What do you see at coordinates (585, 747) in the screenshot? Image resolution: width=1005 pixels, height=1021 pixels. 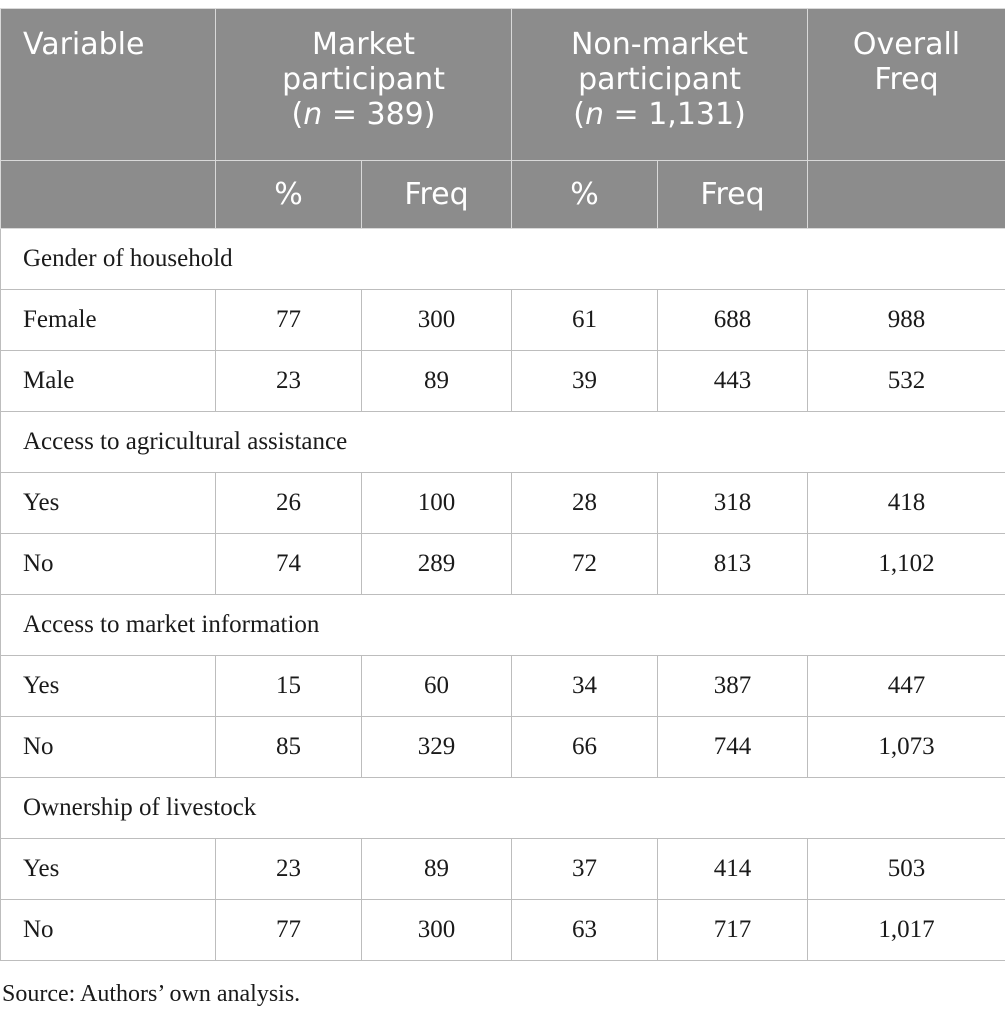 I see `cell-nonmarket-pct: 66` at bounding box center [585, 747].